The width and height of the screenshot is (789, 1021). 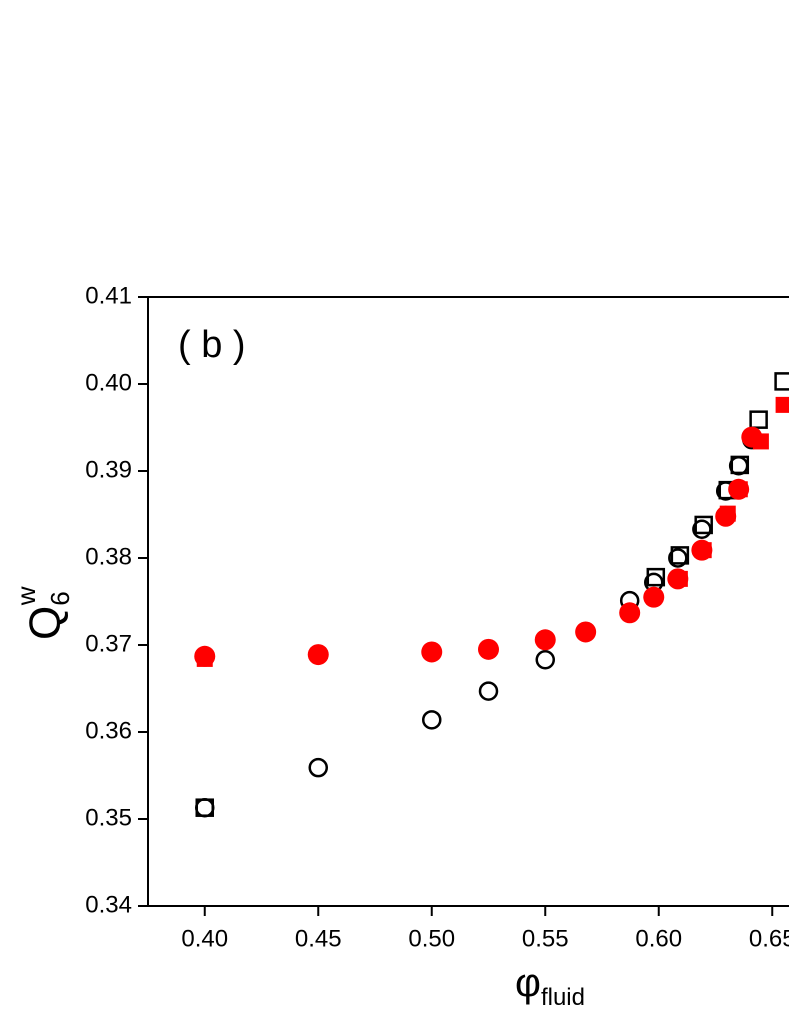 What do you see at coordinates (108, 295) in the screenshot?
I see `y-tick-label: 0.41` at bounding box center [108, 295].